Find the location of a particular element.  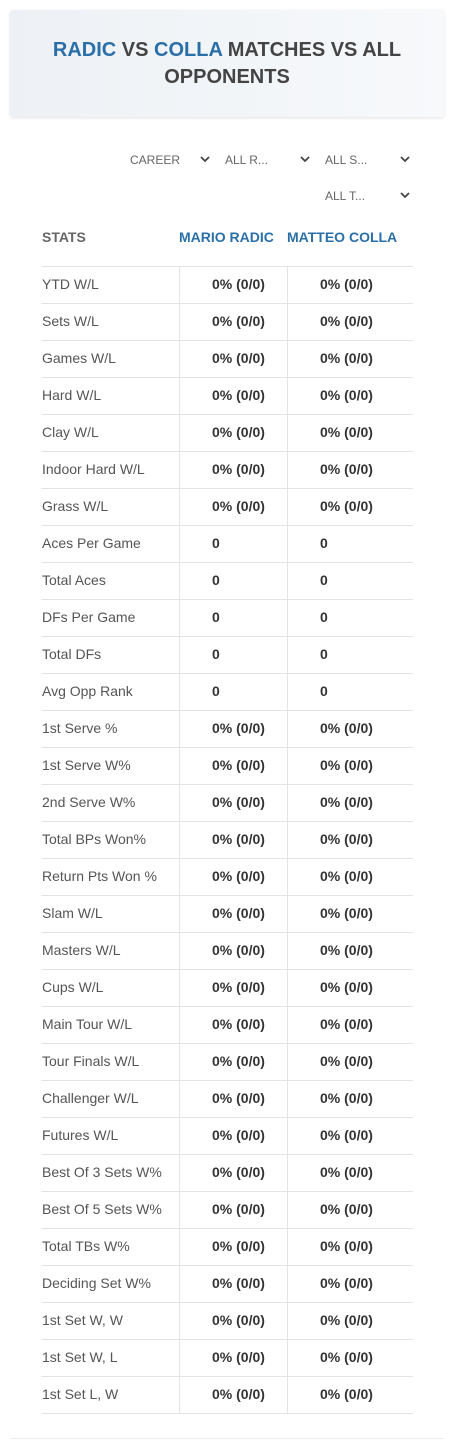

stat-label: 1st Set L, W is located at coordinates (80, 1394).